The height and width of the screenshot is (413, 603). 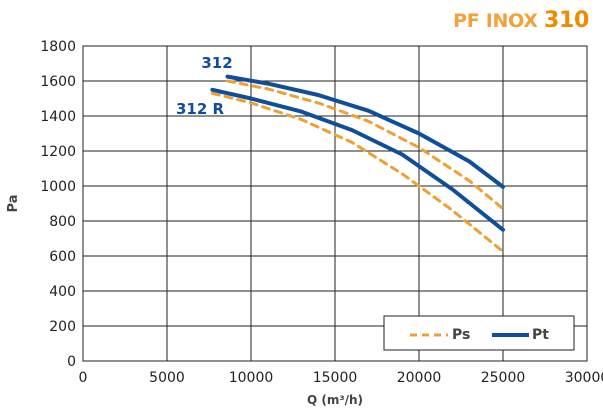 What do you see at coordinates (62, 257) in the screenshot?
I see `y-tick-label: 600` at bounding box center [62, 257].